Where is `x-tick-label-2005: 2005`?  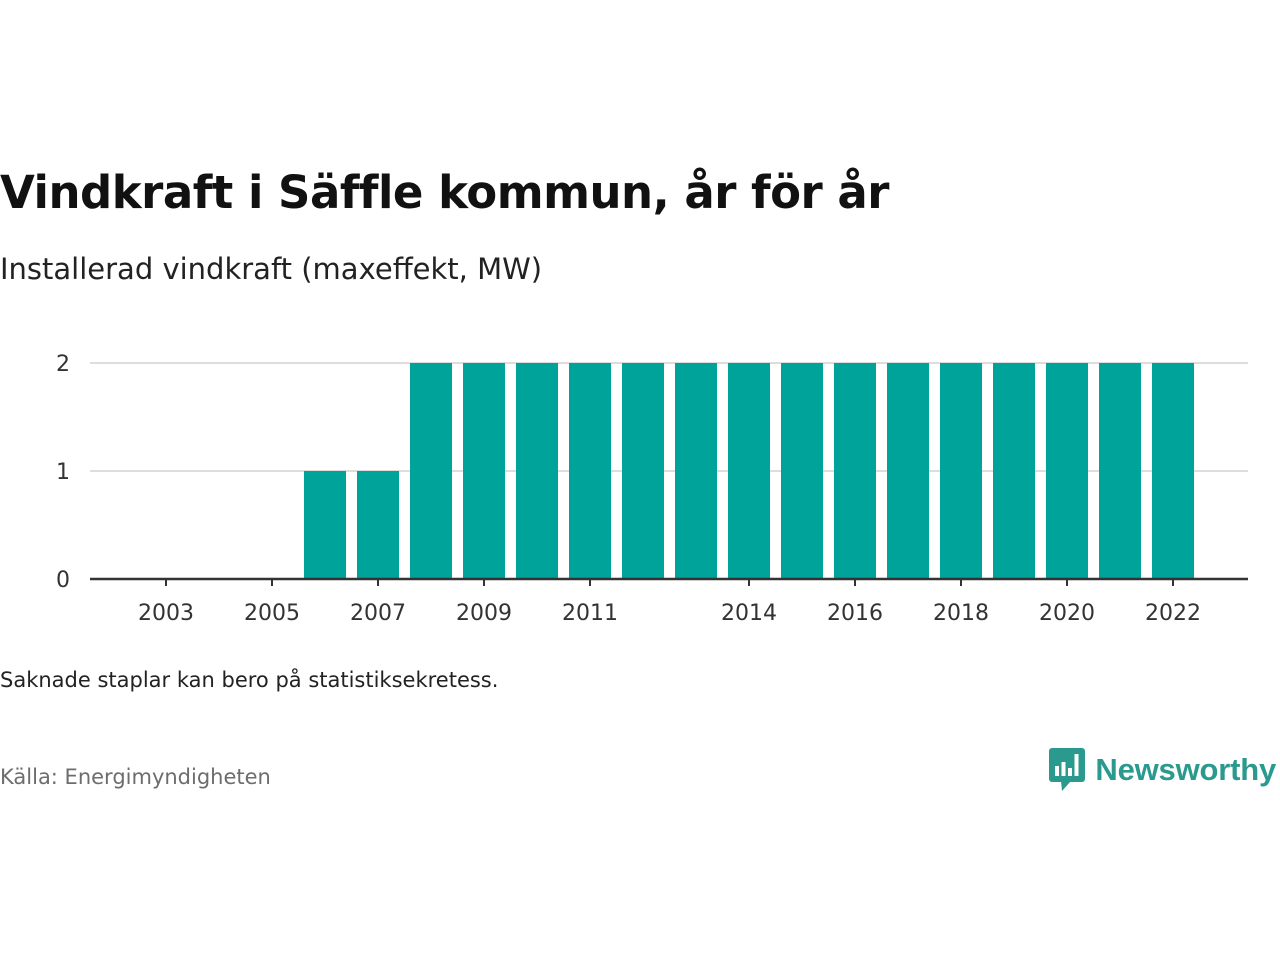
x-tick-label-2005: 2005 is located at coordinates (272, 613).